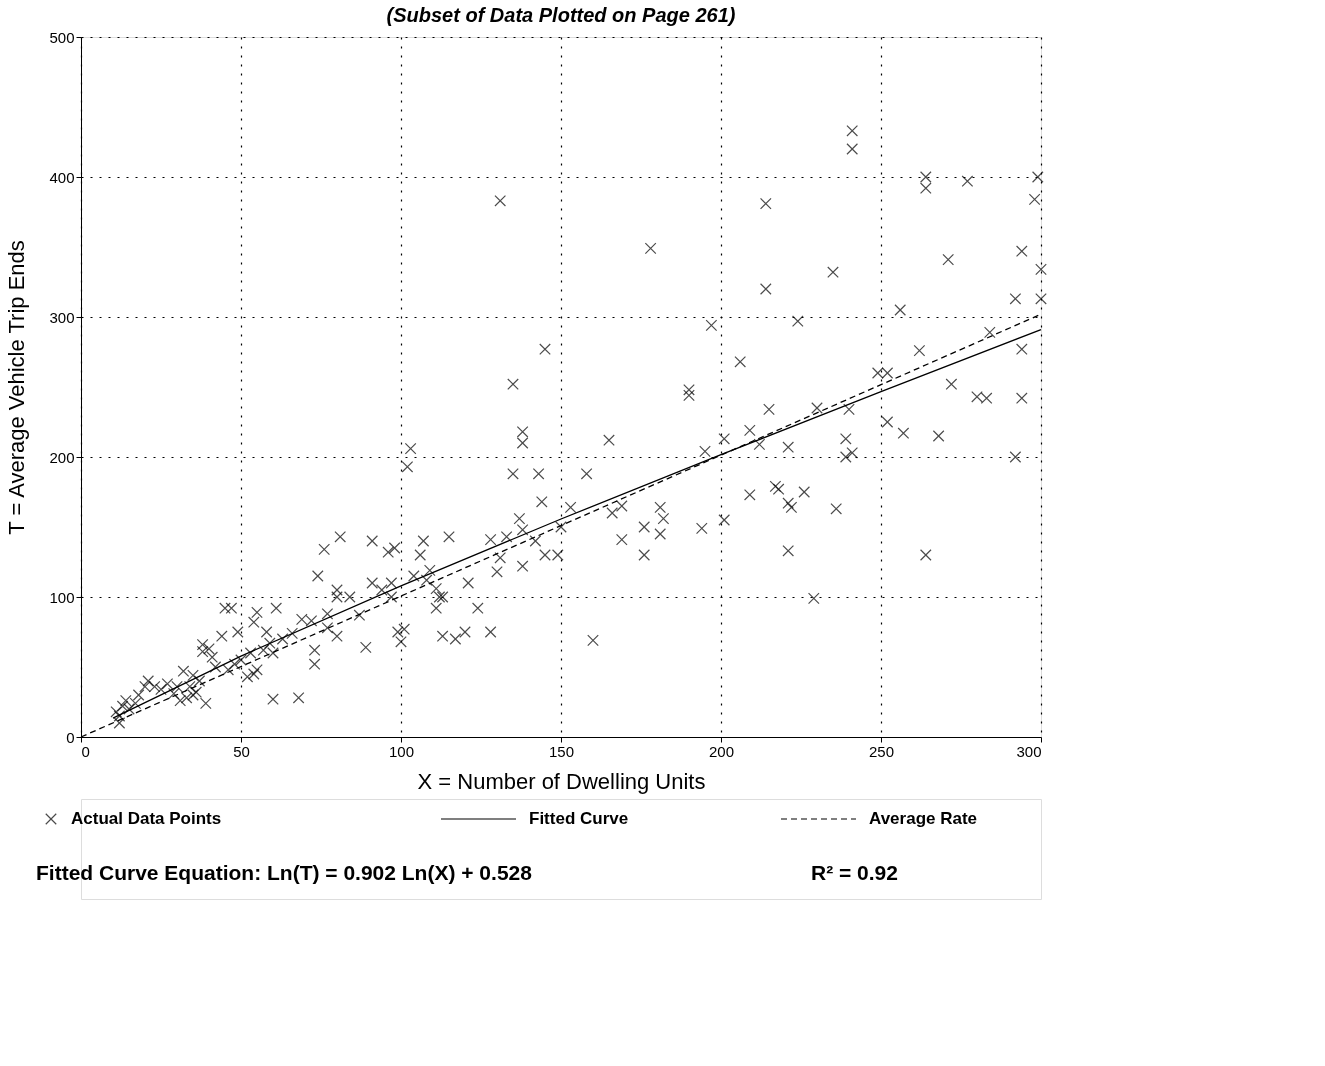 Image resolution: width=1325 pixels, height=1066 pixels. I want to click on legend-label: Average Rate, so click(923, 818).